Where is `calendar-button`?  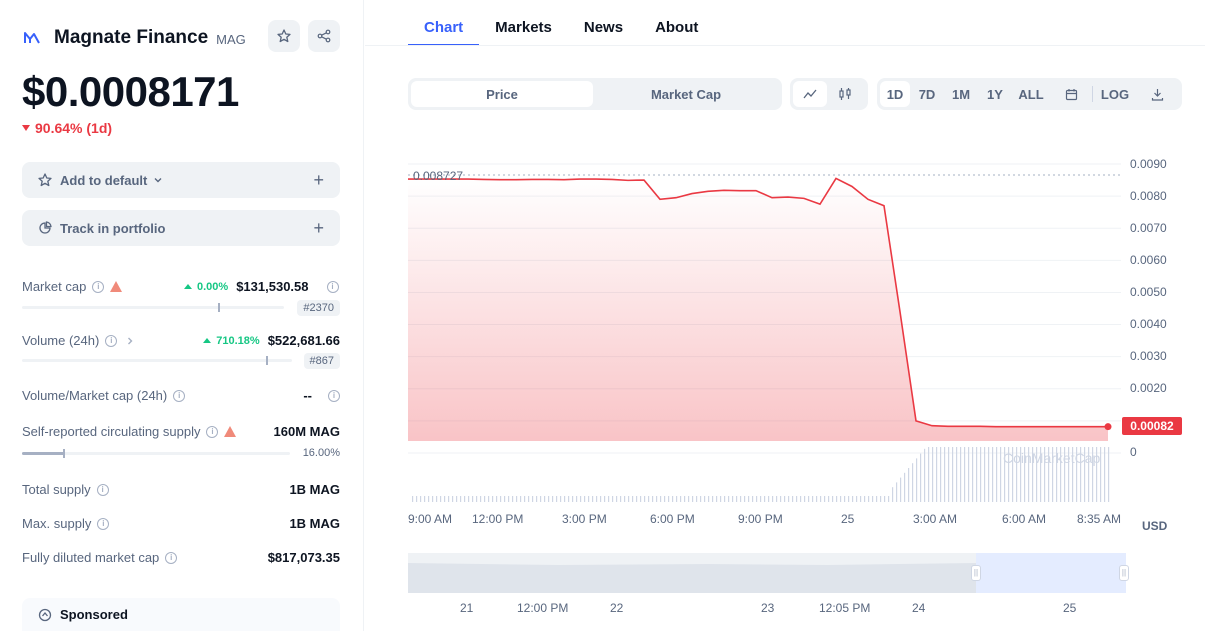 calendar-button is located at coordinates (1071, 94).